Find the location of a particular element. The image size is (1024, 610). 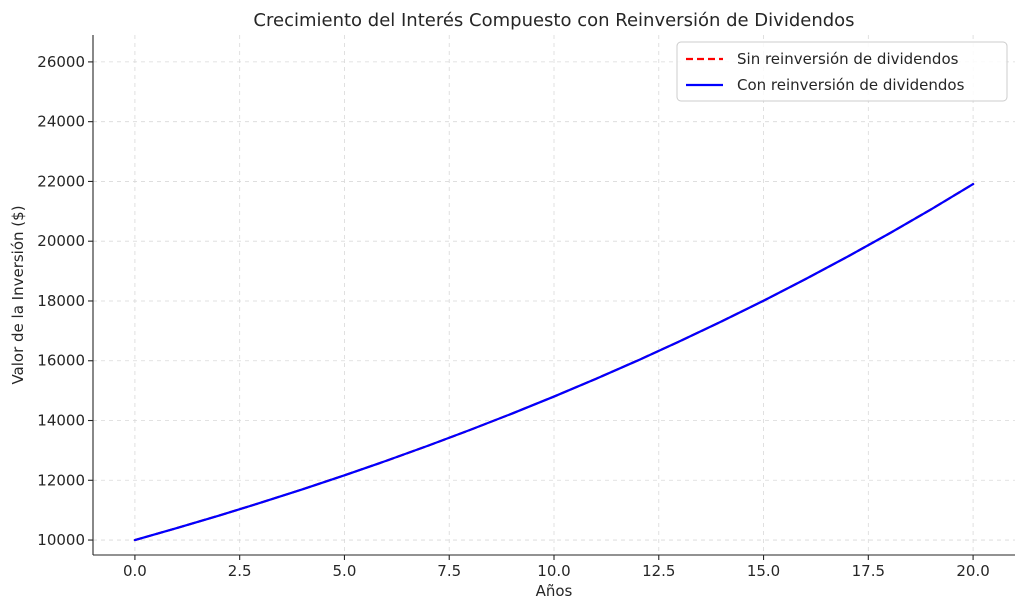

x-tick-label: 0.0 is located at coordinates (135, 571).